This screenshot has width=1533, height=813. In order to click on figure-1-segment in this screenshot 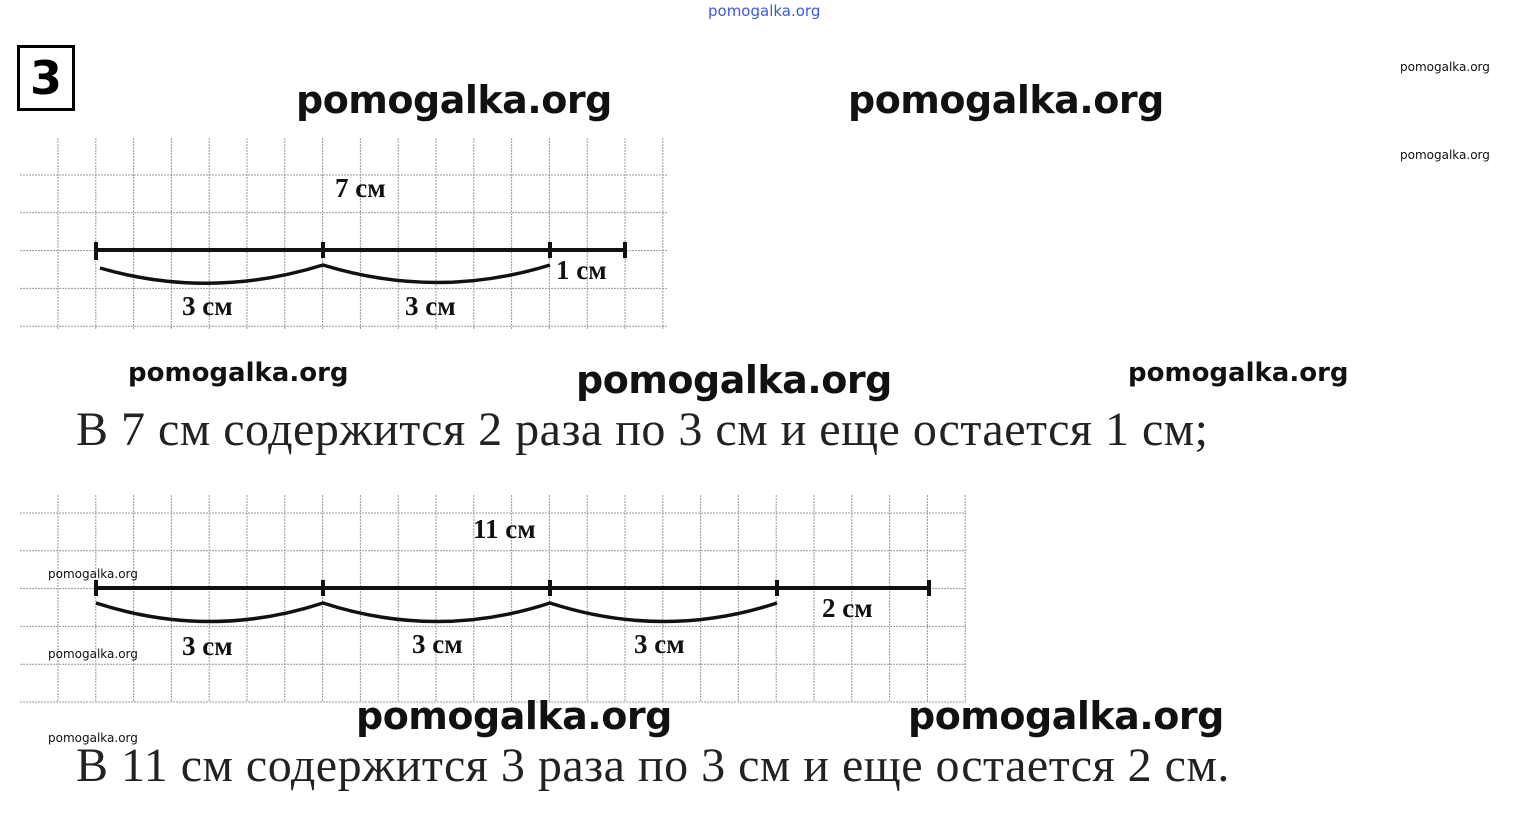, I will do `click(360, 263)`.